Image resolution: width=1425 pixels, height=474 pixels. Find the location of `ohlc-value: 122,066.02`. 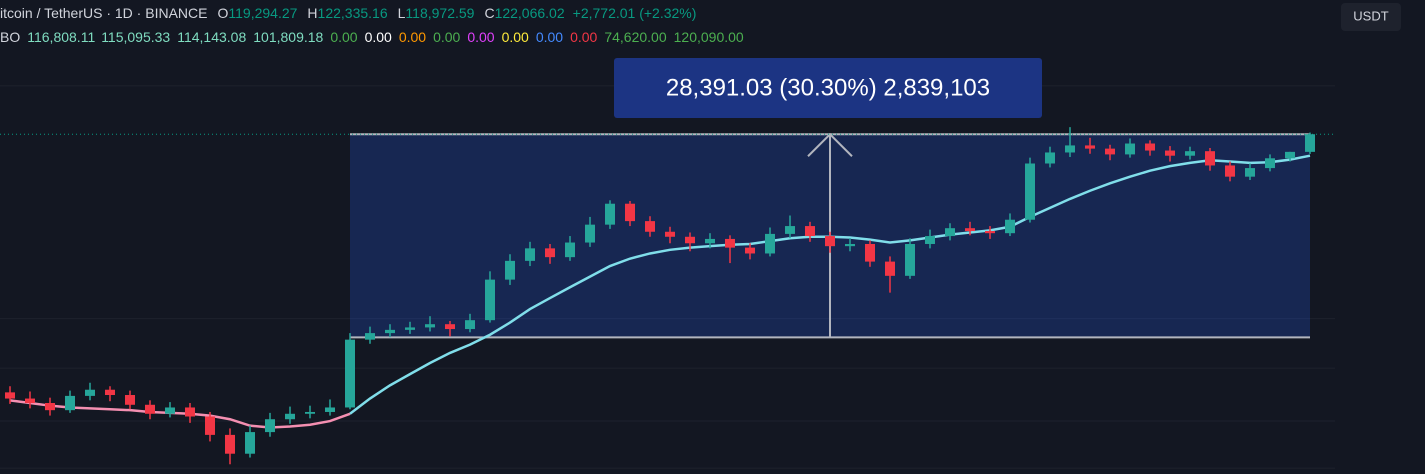

ohlc-value: 122,066.02 is located at coordinates (530, 13).